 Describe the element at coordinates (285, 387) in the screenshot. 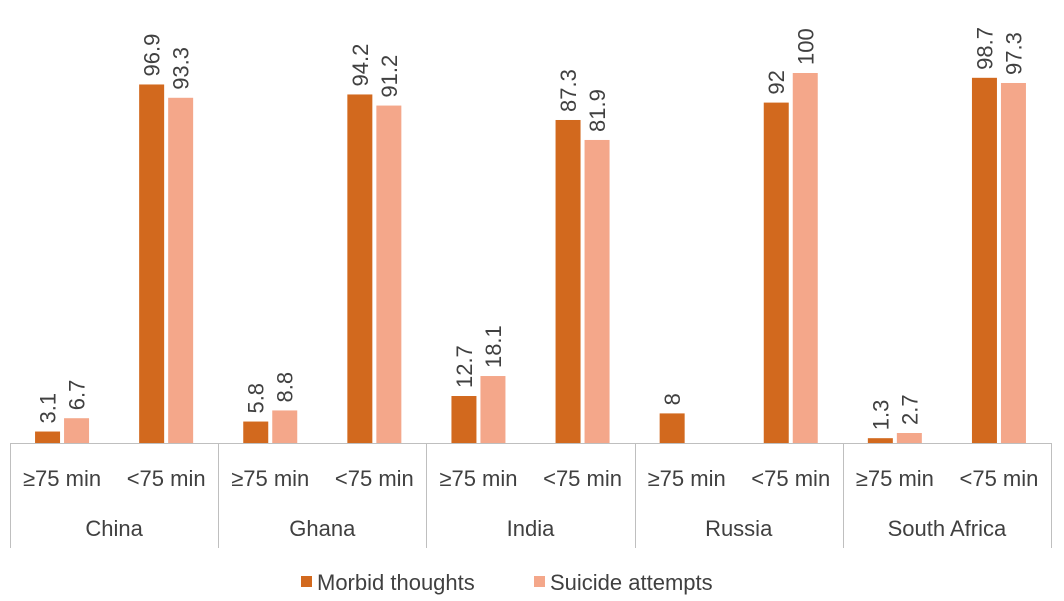

I see `data-label: 8.8` at that location.